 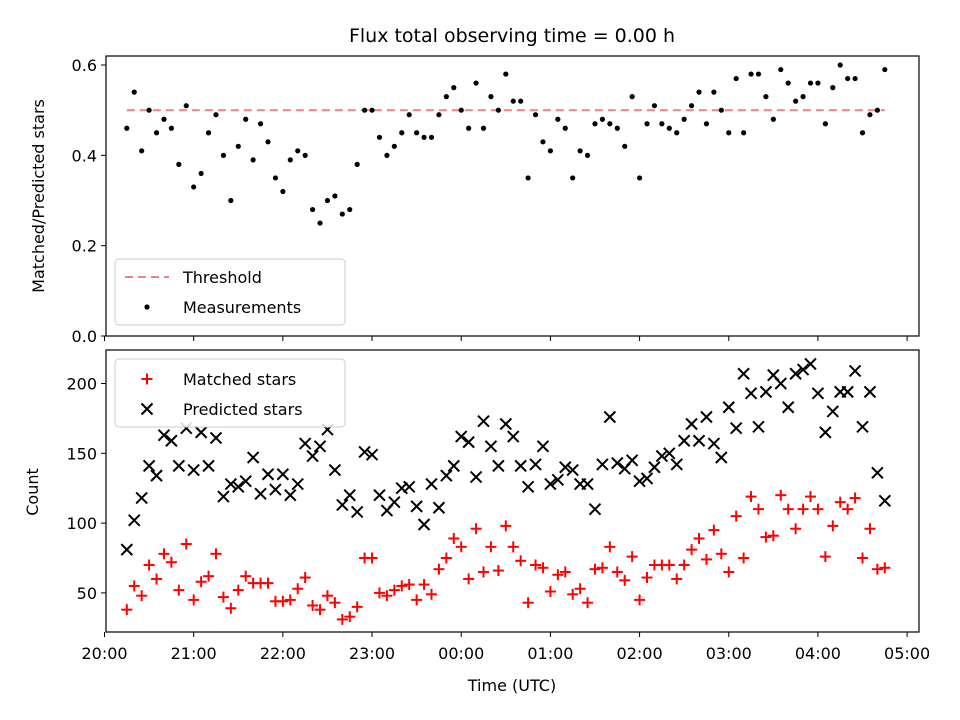 I want to click on counts-x-tick-label: 05:00, so click(x=907, y=653).